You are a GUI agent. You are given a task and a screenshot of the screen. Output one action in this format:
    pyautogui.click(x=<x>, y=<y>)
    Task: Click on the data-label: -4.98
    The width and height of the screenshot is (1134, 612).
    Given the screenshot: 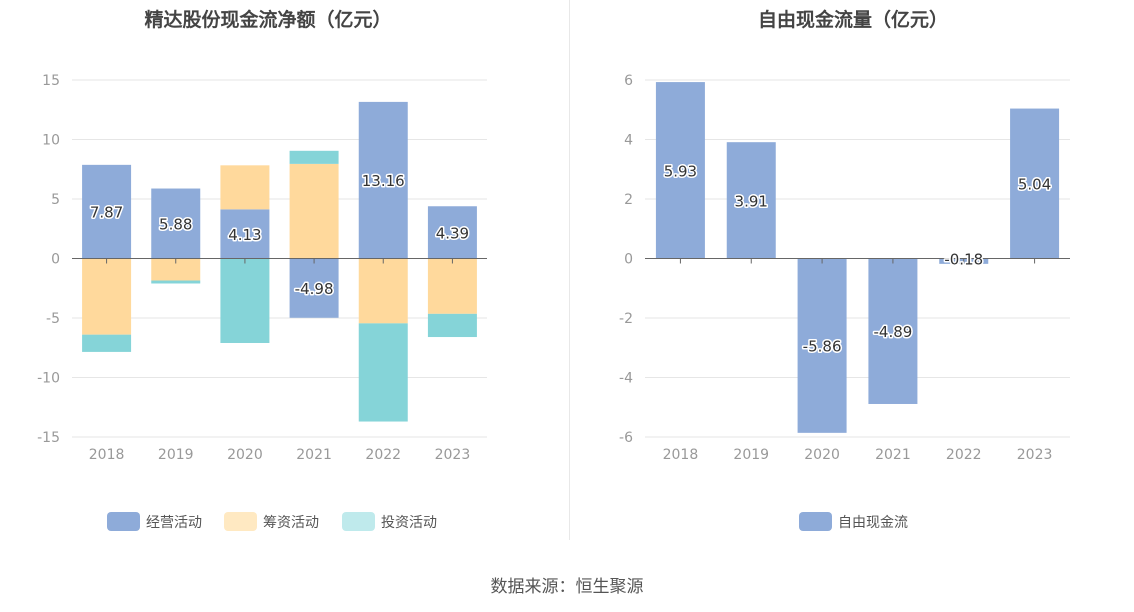 What is the action you would take?
    pyautogui.click(x=314, y=289)
    